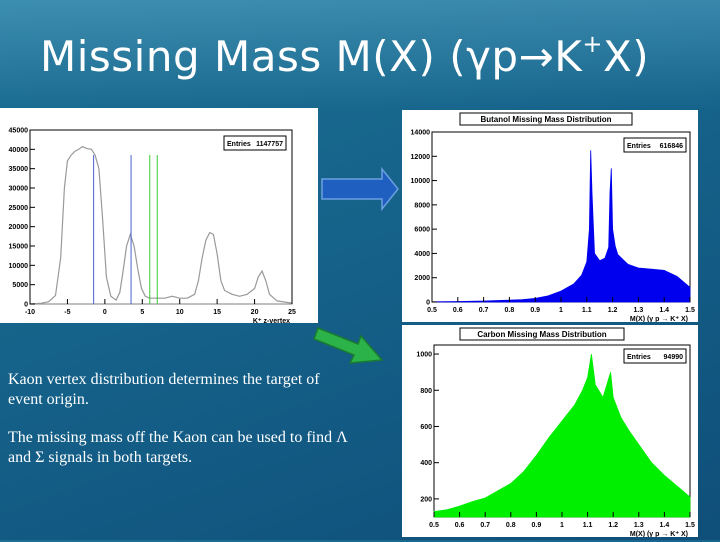  I want to click on y-tick-label: 30000, so click(19, 189).